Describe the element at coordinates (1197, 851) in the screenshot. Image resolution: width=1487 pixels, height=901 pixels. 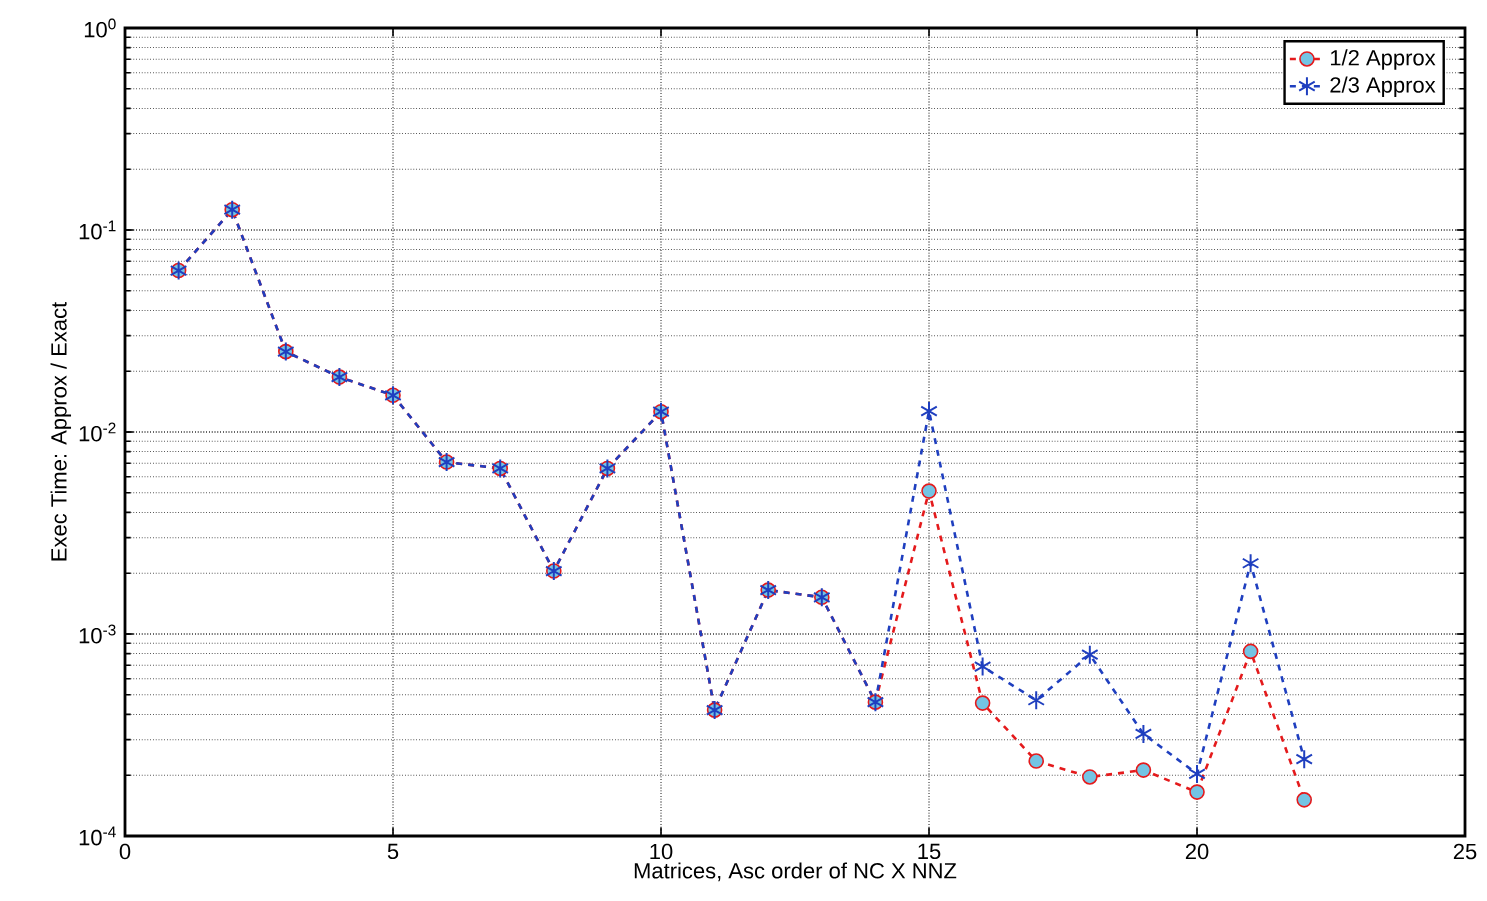
I see `x-tick-label: 20` at that location.